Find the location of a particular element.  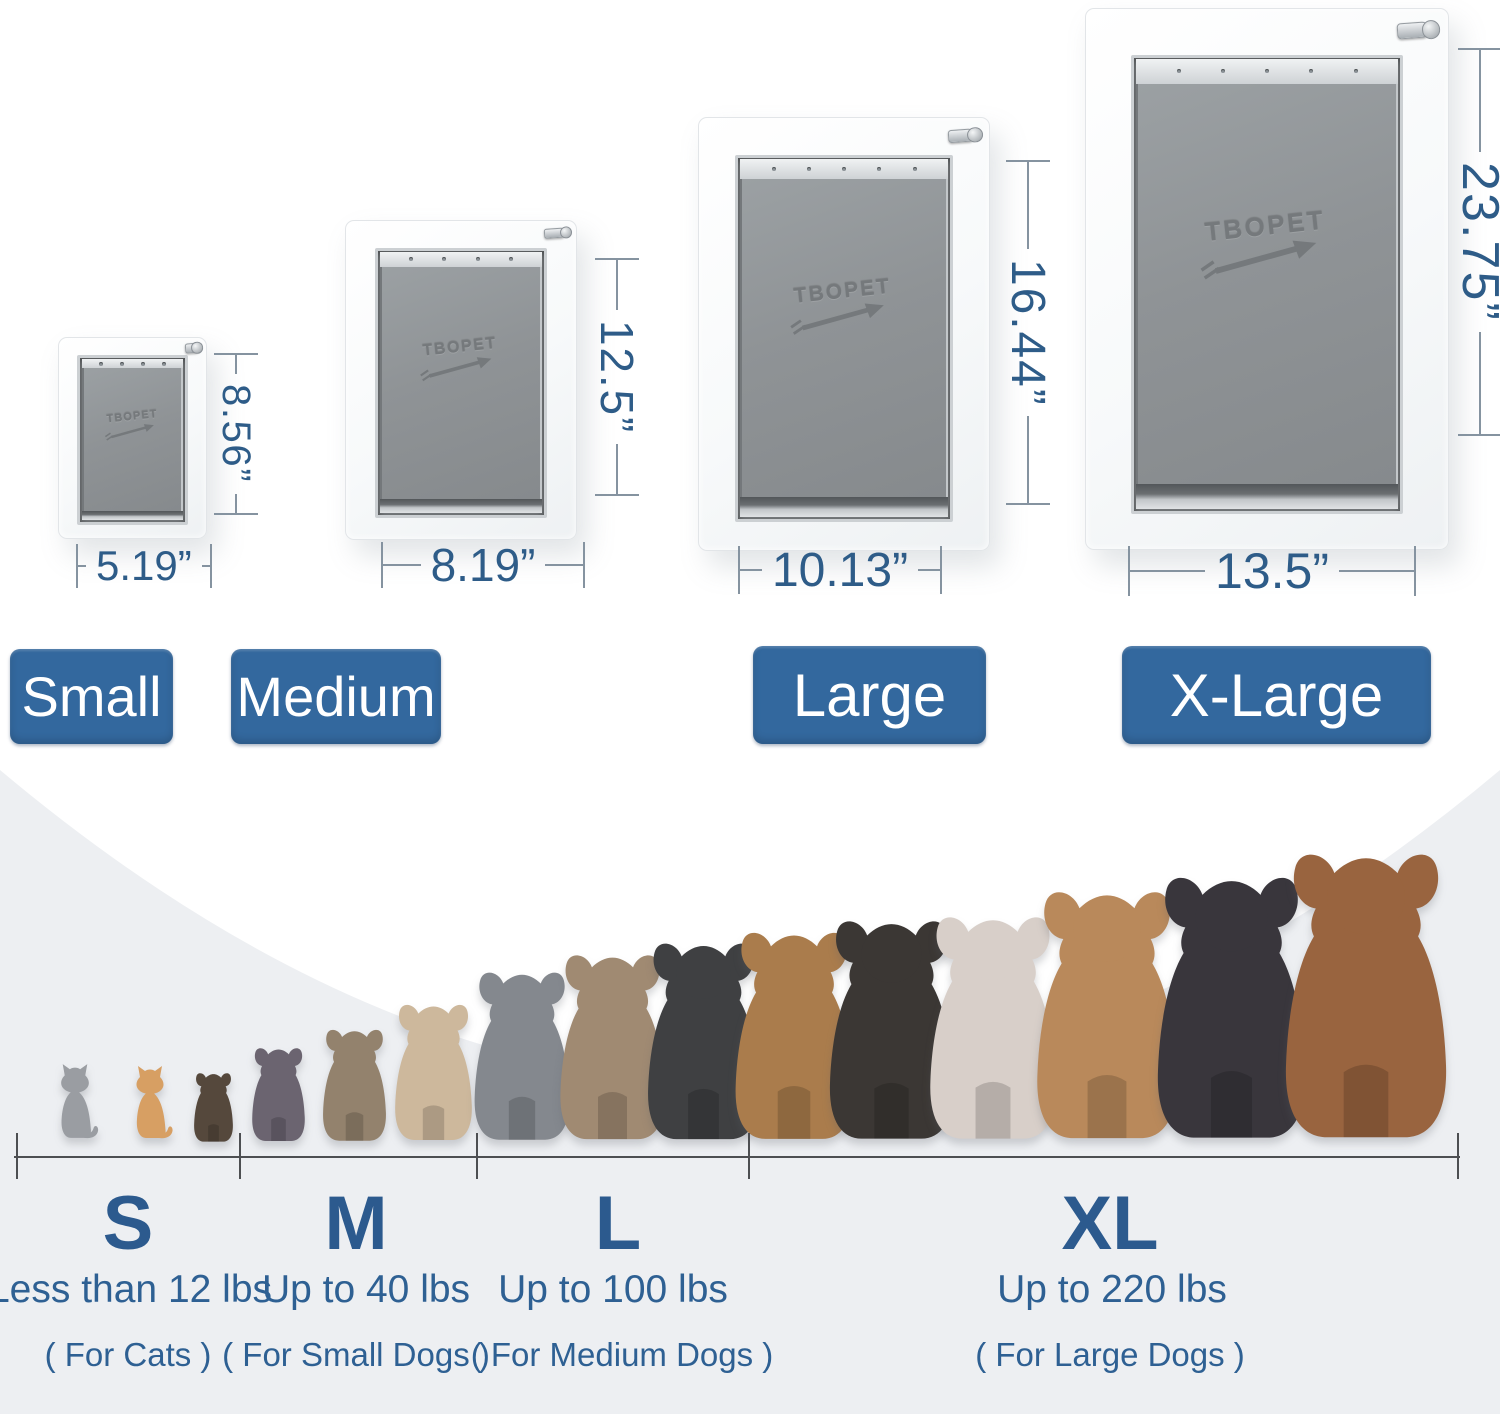

pet-saint-bernard is located at coordinates (1366, 994).